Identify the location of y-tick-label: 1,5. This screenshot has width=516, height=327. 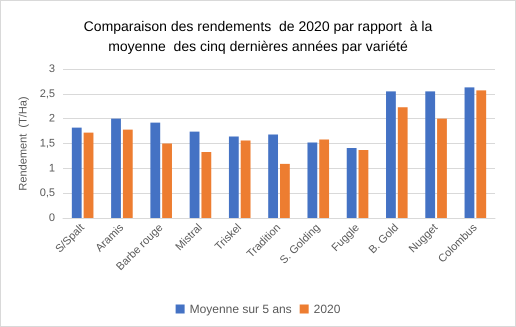
(47, 144).